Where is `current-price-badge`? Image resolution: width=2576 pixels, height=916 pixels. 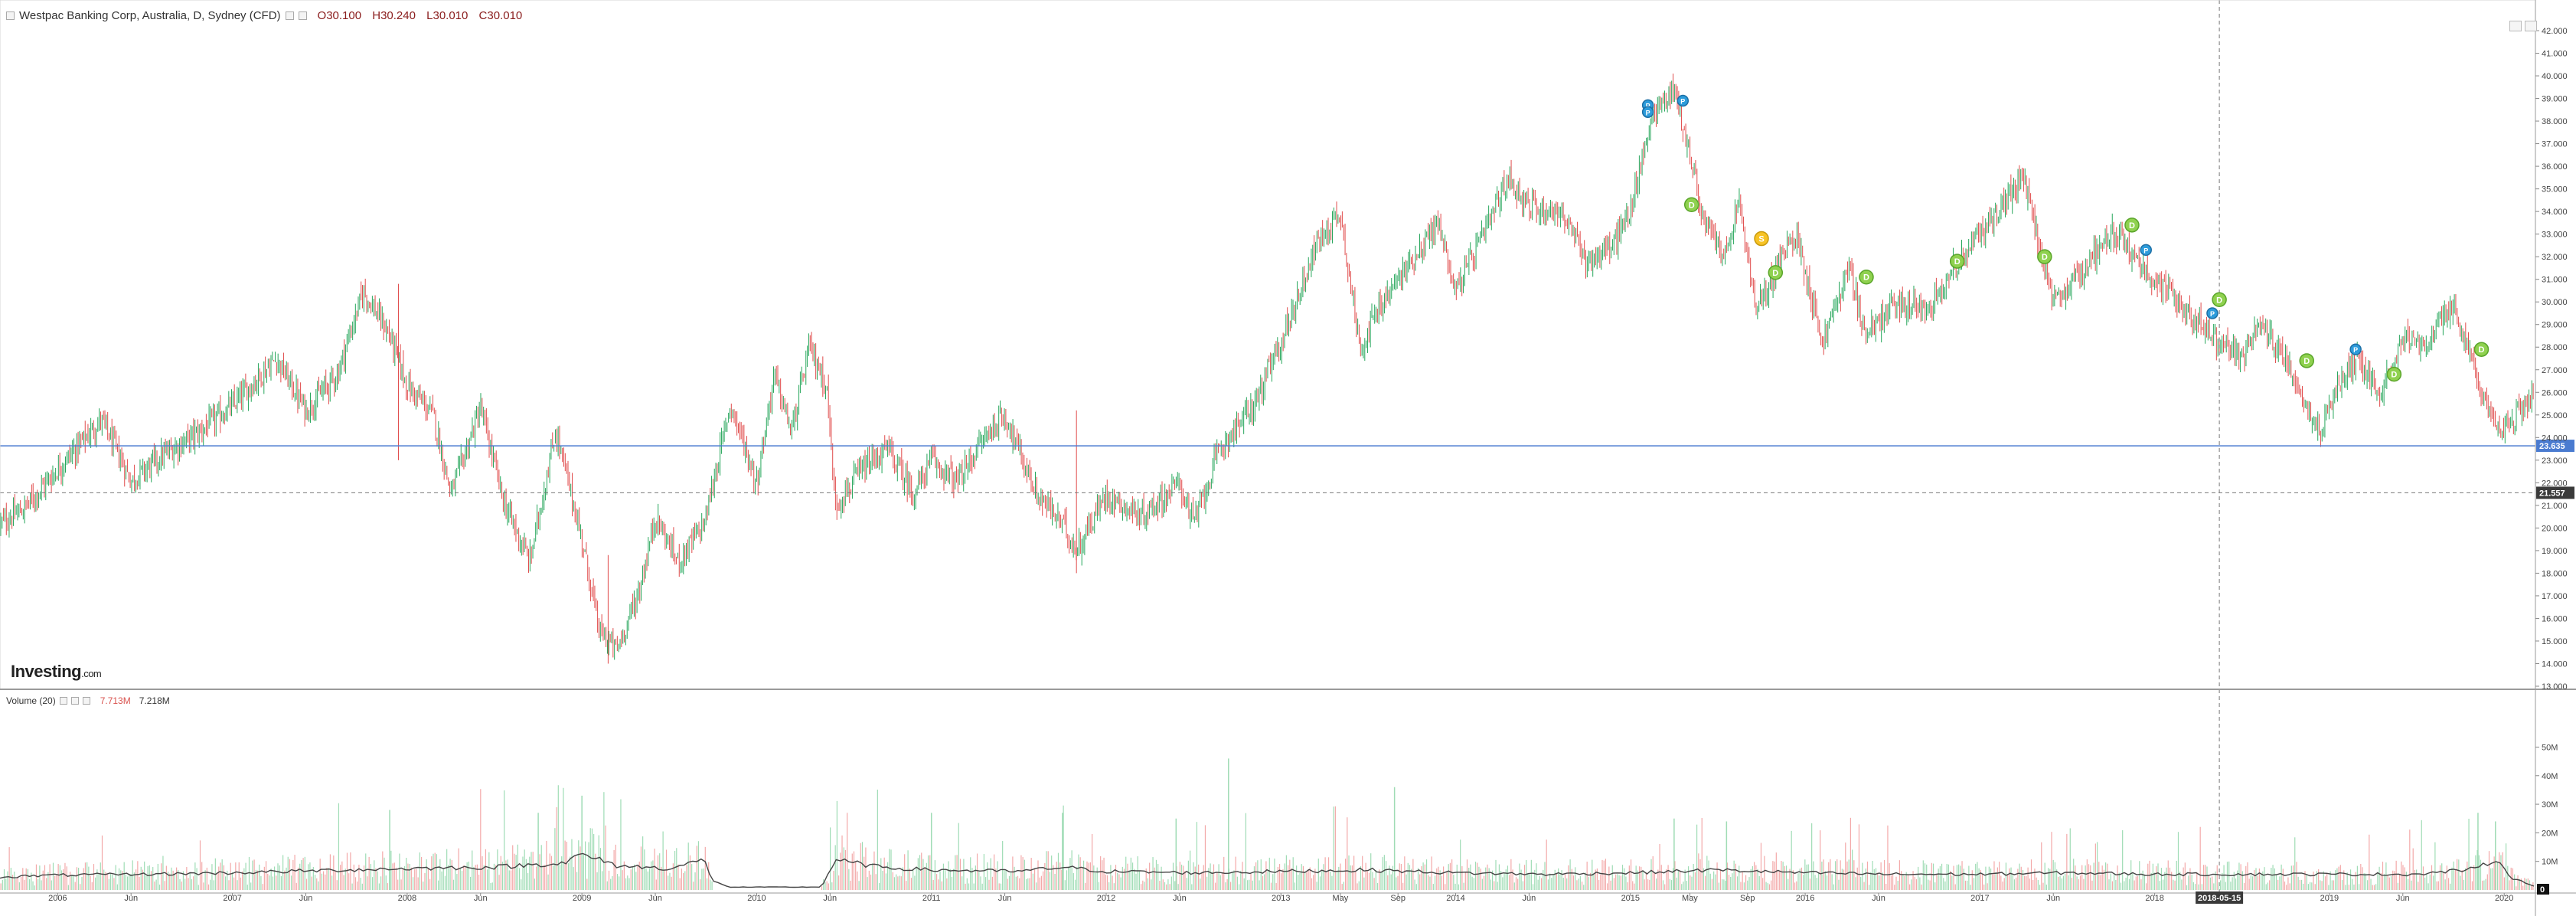
current-price-badge is located at coordinates (2555, 447).